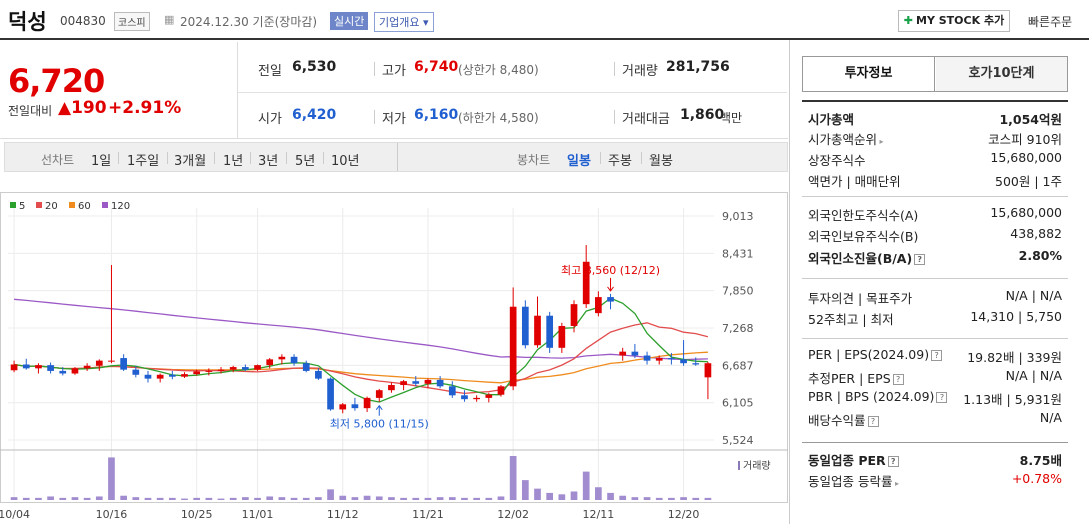 This screenshot has width=1089, height=524. I want to click on tab-invest-info: 투자정보, so click(869, 74).